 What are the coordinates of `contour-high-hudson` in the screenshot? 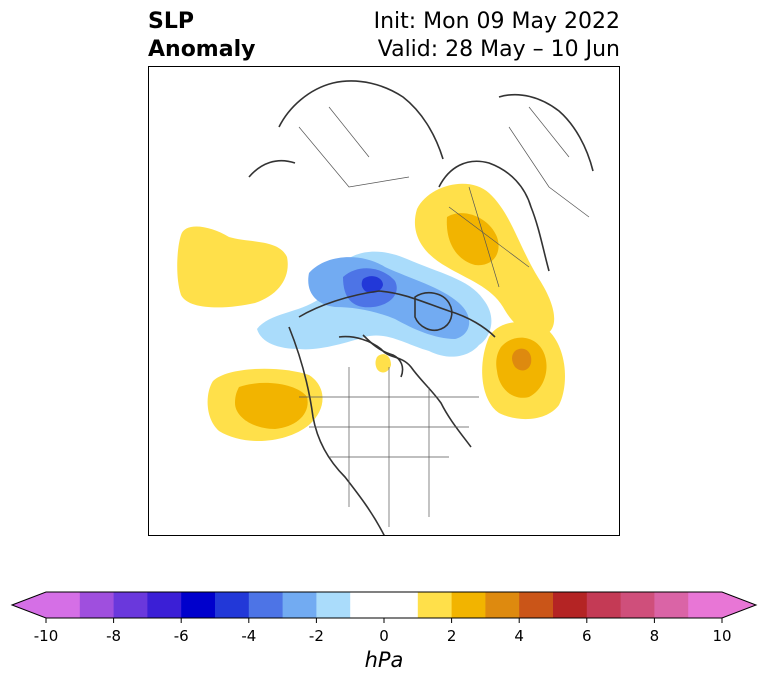 It's located at (383, 363).